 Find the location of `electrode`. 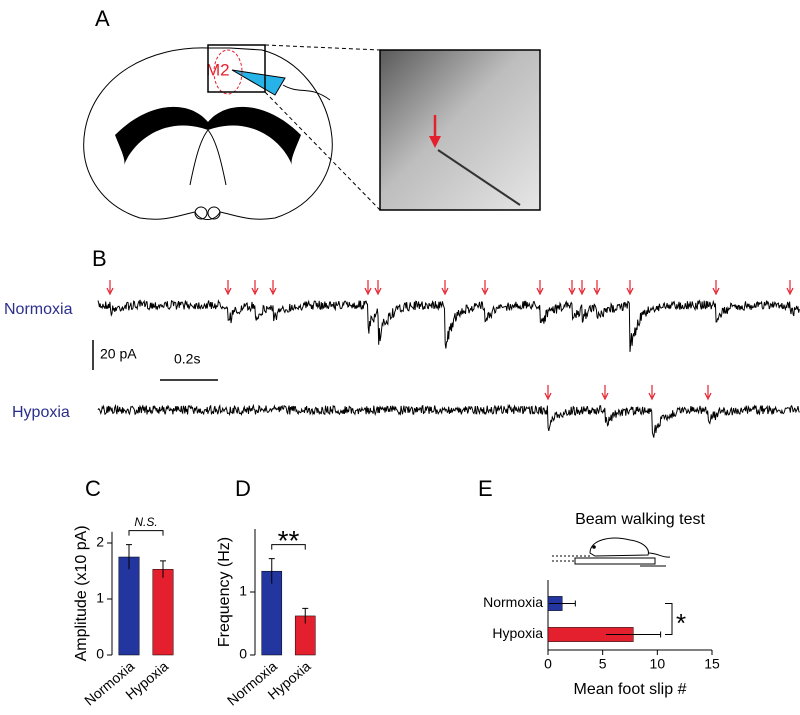

electrode is located at coordinates (258, 82).